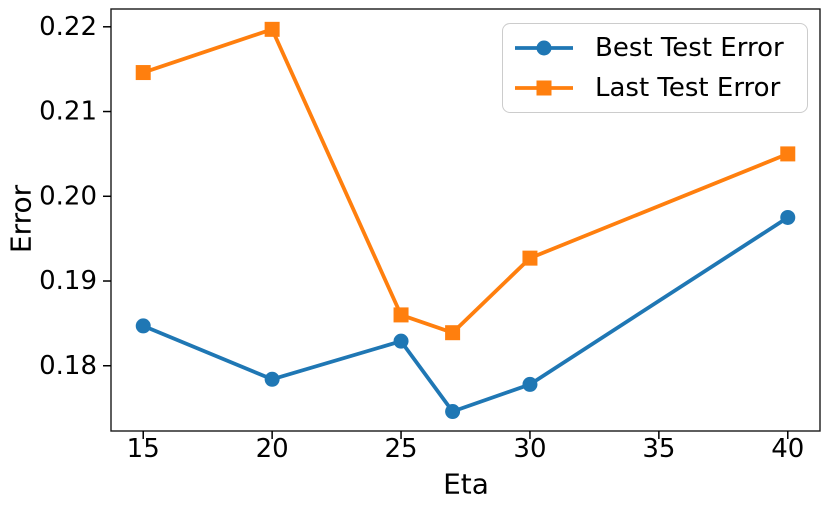 The height and width of the screenshot is (509, 830). Describe the element at coordinates (68, 27) in the screenshot. I see `y-tick-label: 0.22` at that location.